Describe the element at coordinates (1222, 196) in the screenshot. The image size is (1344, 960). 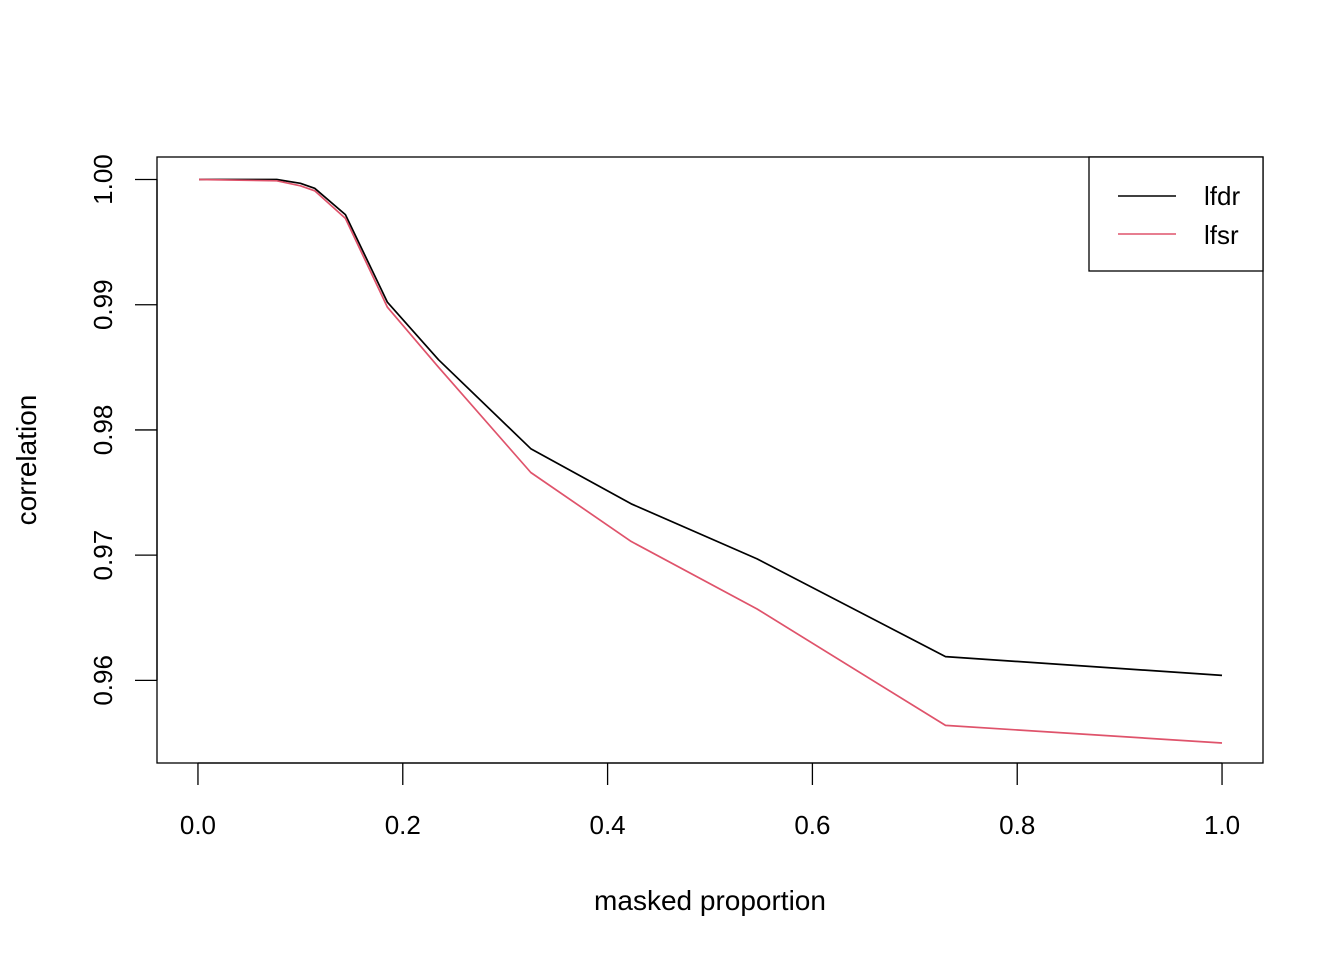
I see `legend-label-lfdr: lfdr` at that location.